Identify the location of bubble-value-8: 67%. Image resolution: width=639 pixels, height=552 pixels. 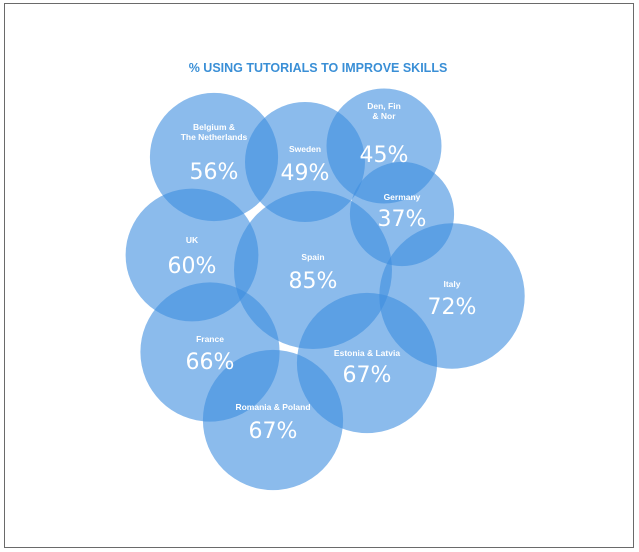
(367, 375).